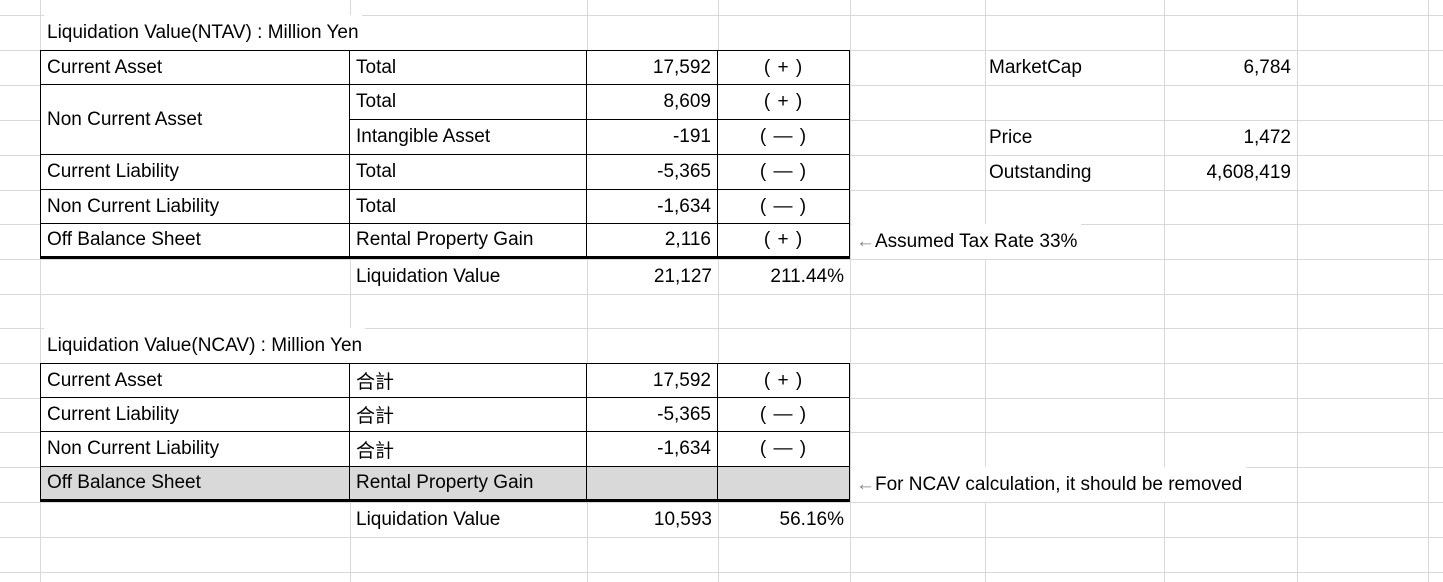 Image resolution: width=1443 pixels, height=582 pixels. Describe the element at coordinates (1011, 137) in the screenshot. I see `price-label: Price` at that location.